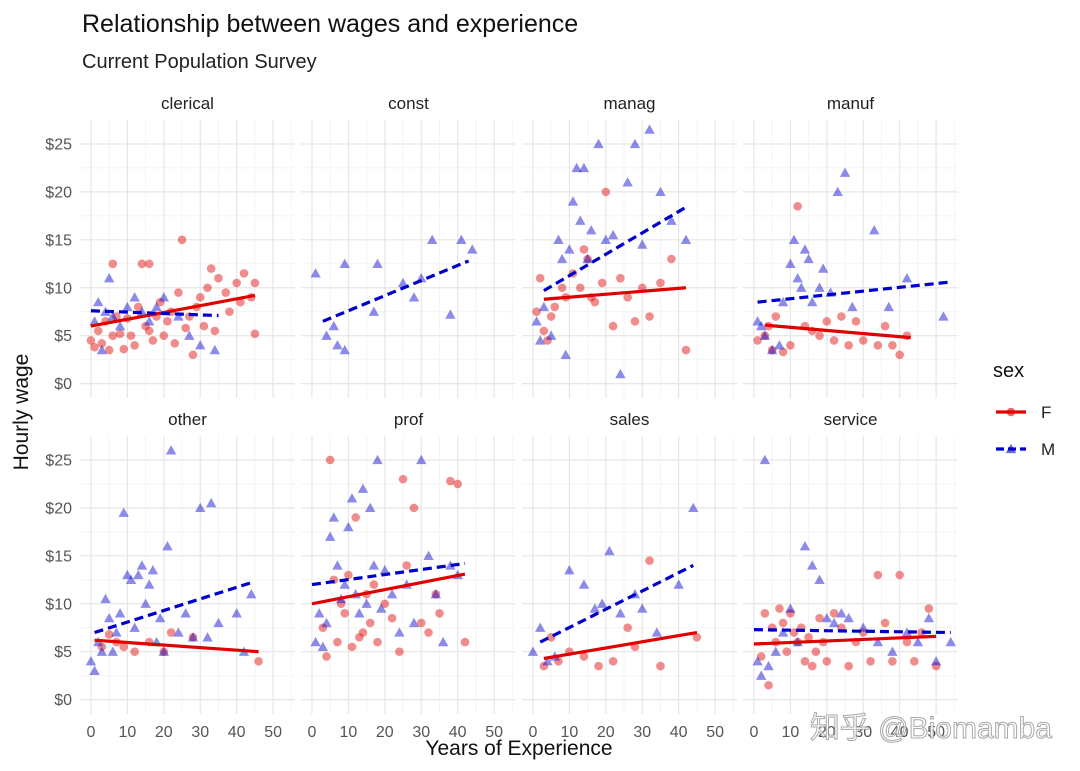  Describe the element at coordinates (311, 732) in the screenshot. I see `x-tick-label: 0` at that location.